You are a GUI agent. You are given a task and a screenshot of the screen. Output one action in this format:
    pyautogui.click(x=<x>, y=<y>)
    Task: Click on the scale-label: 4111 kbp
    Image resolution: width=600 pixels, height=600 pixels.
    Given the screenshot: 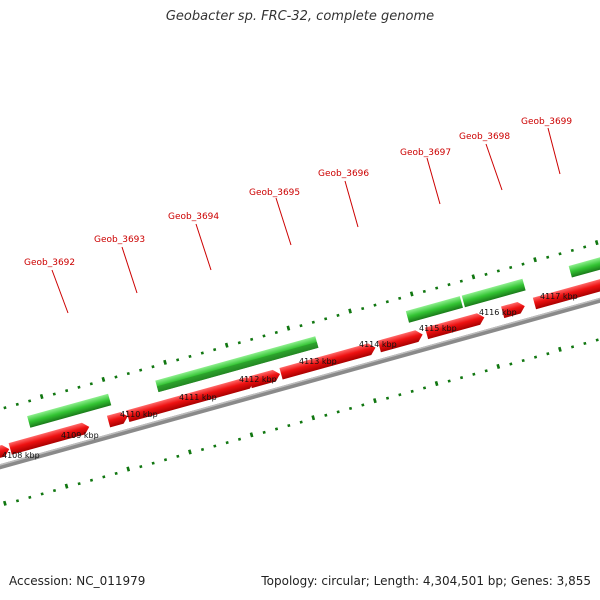 What is the action you would take?
    pyautogui.click(x=198, y=397)
    